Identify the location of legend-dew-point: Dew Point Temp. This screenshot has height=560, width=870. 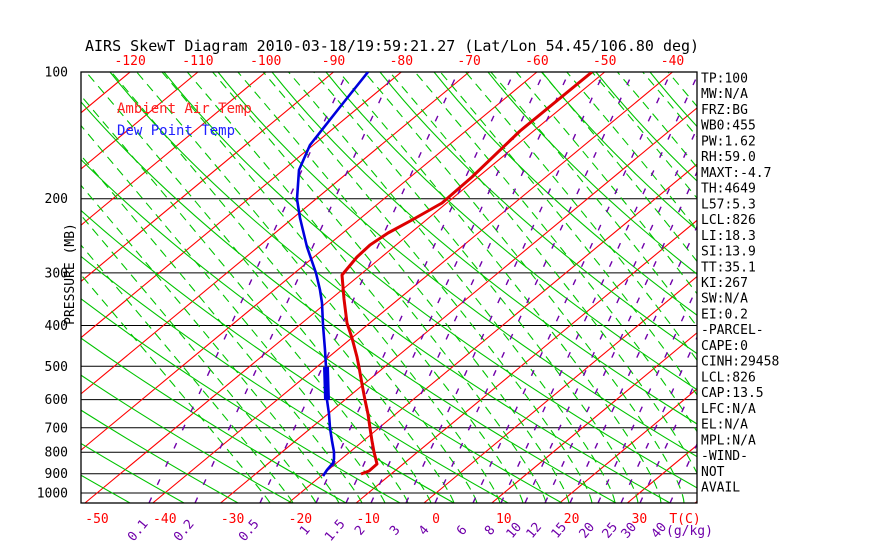
(176, 131).